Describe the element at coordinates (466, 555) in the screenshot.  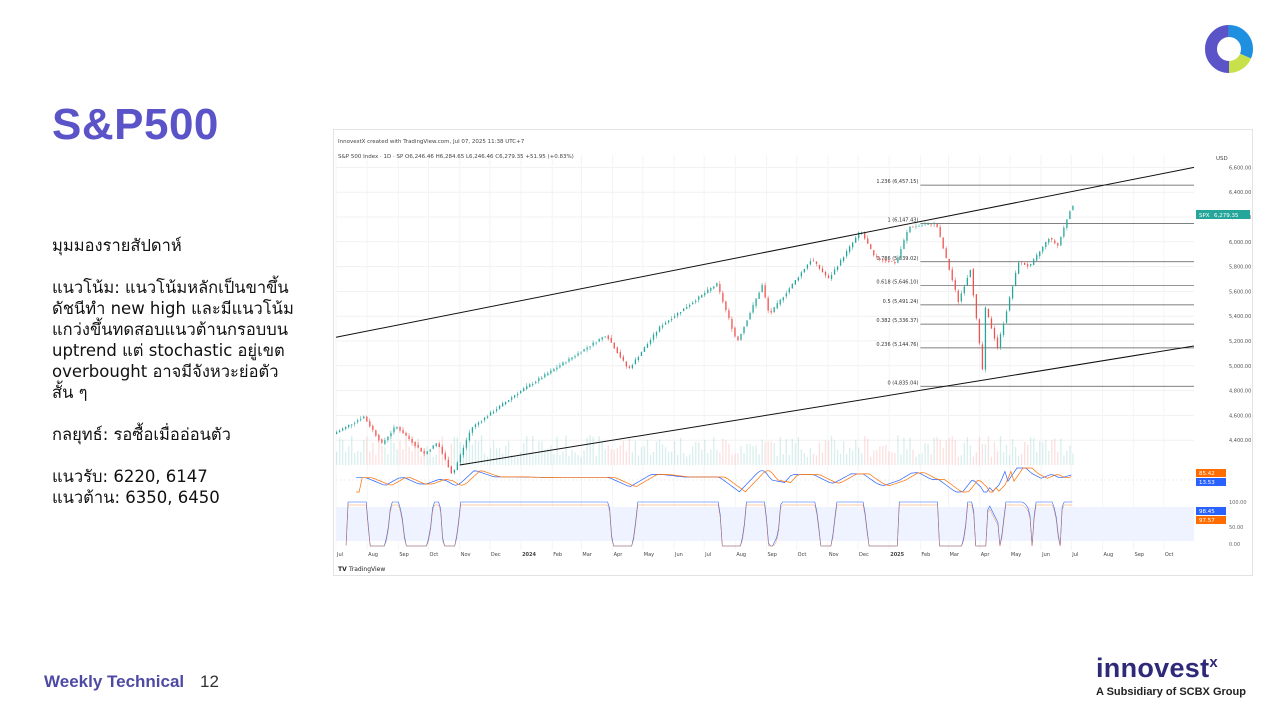
I see `x-tick-label: Nov` at that location.